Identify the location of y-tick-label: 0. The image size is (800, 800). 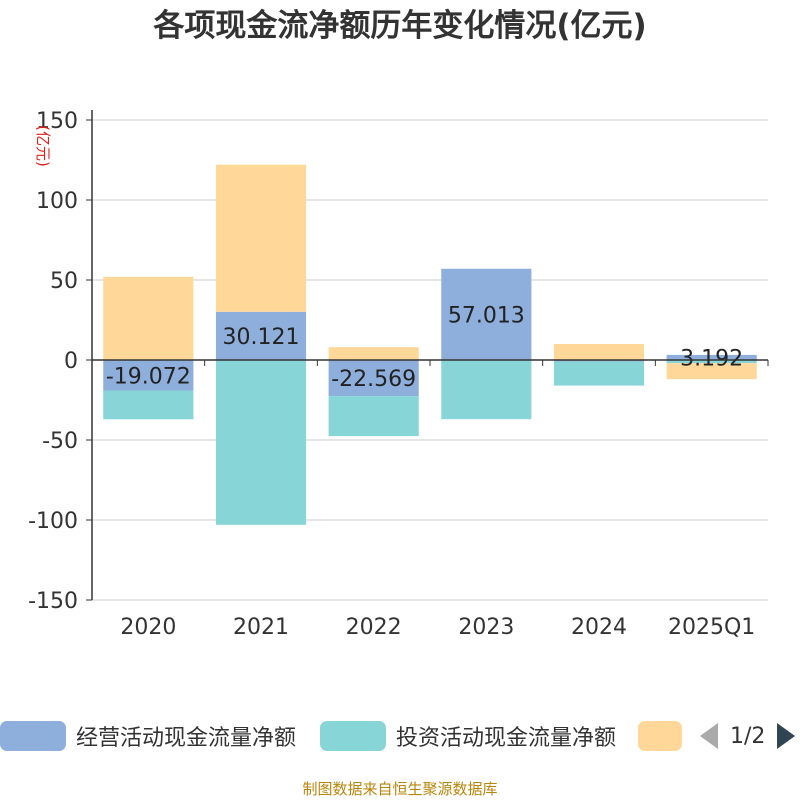
(71, 361).